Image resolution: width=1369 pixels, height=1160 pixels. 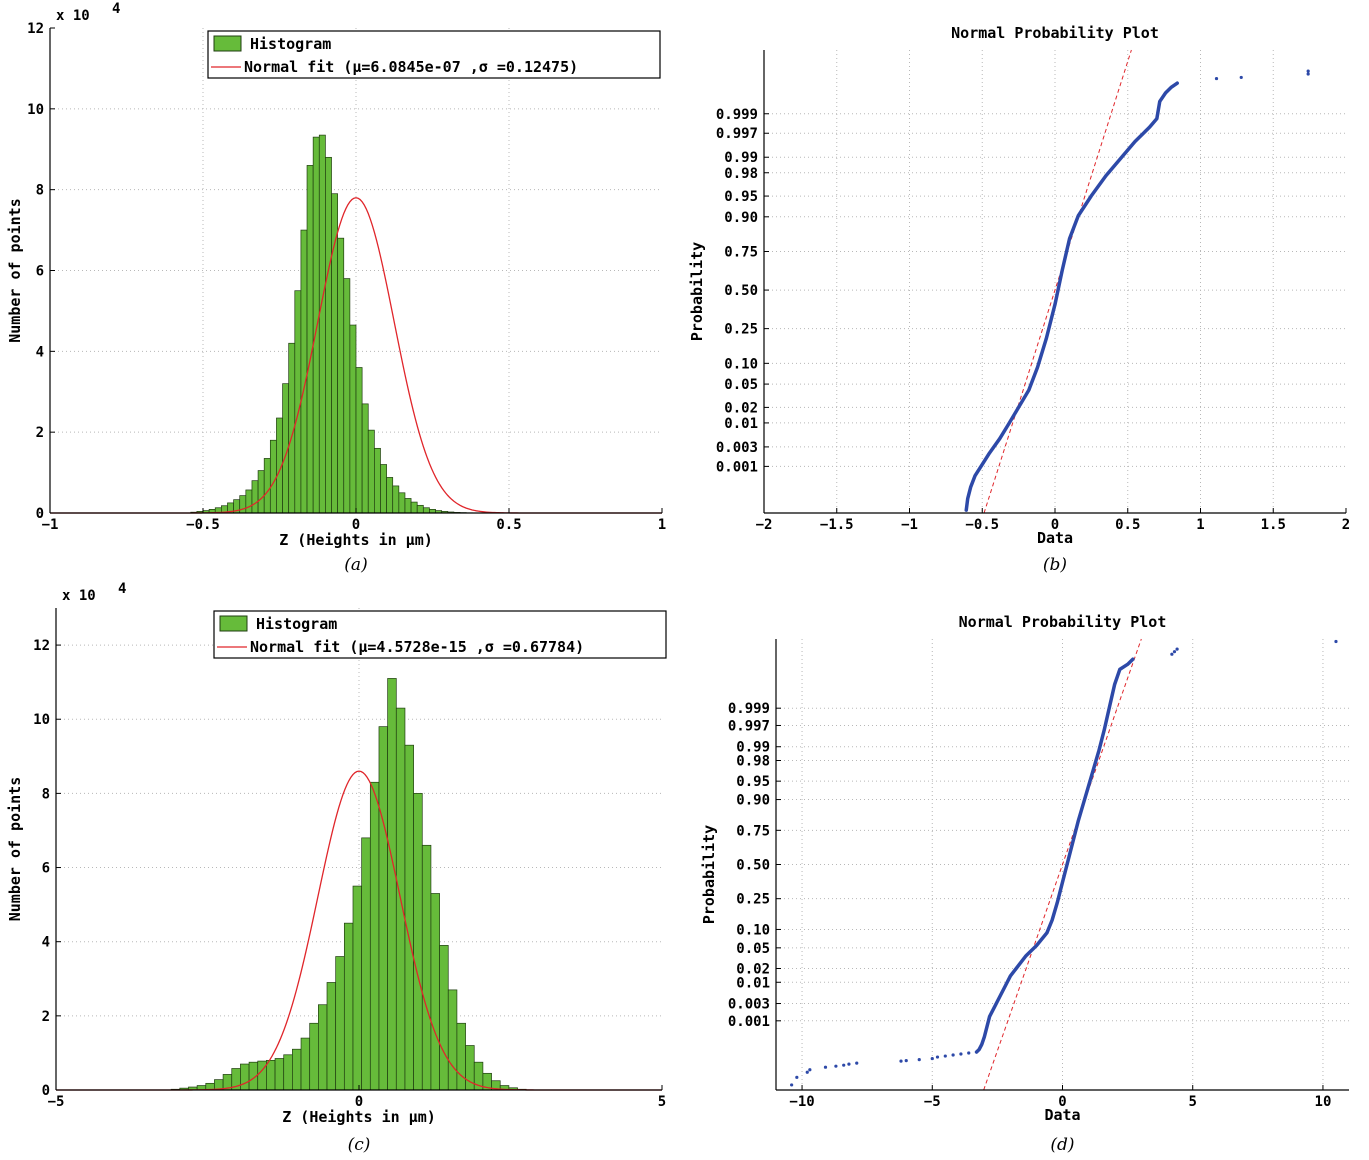 What do you see at coordinates (737, 115) in the screenshot?
I see `y-tick-label: 0.999` at bounding box center [737, 115].